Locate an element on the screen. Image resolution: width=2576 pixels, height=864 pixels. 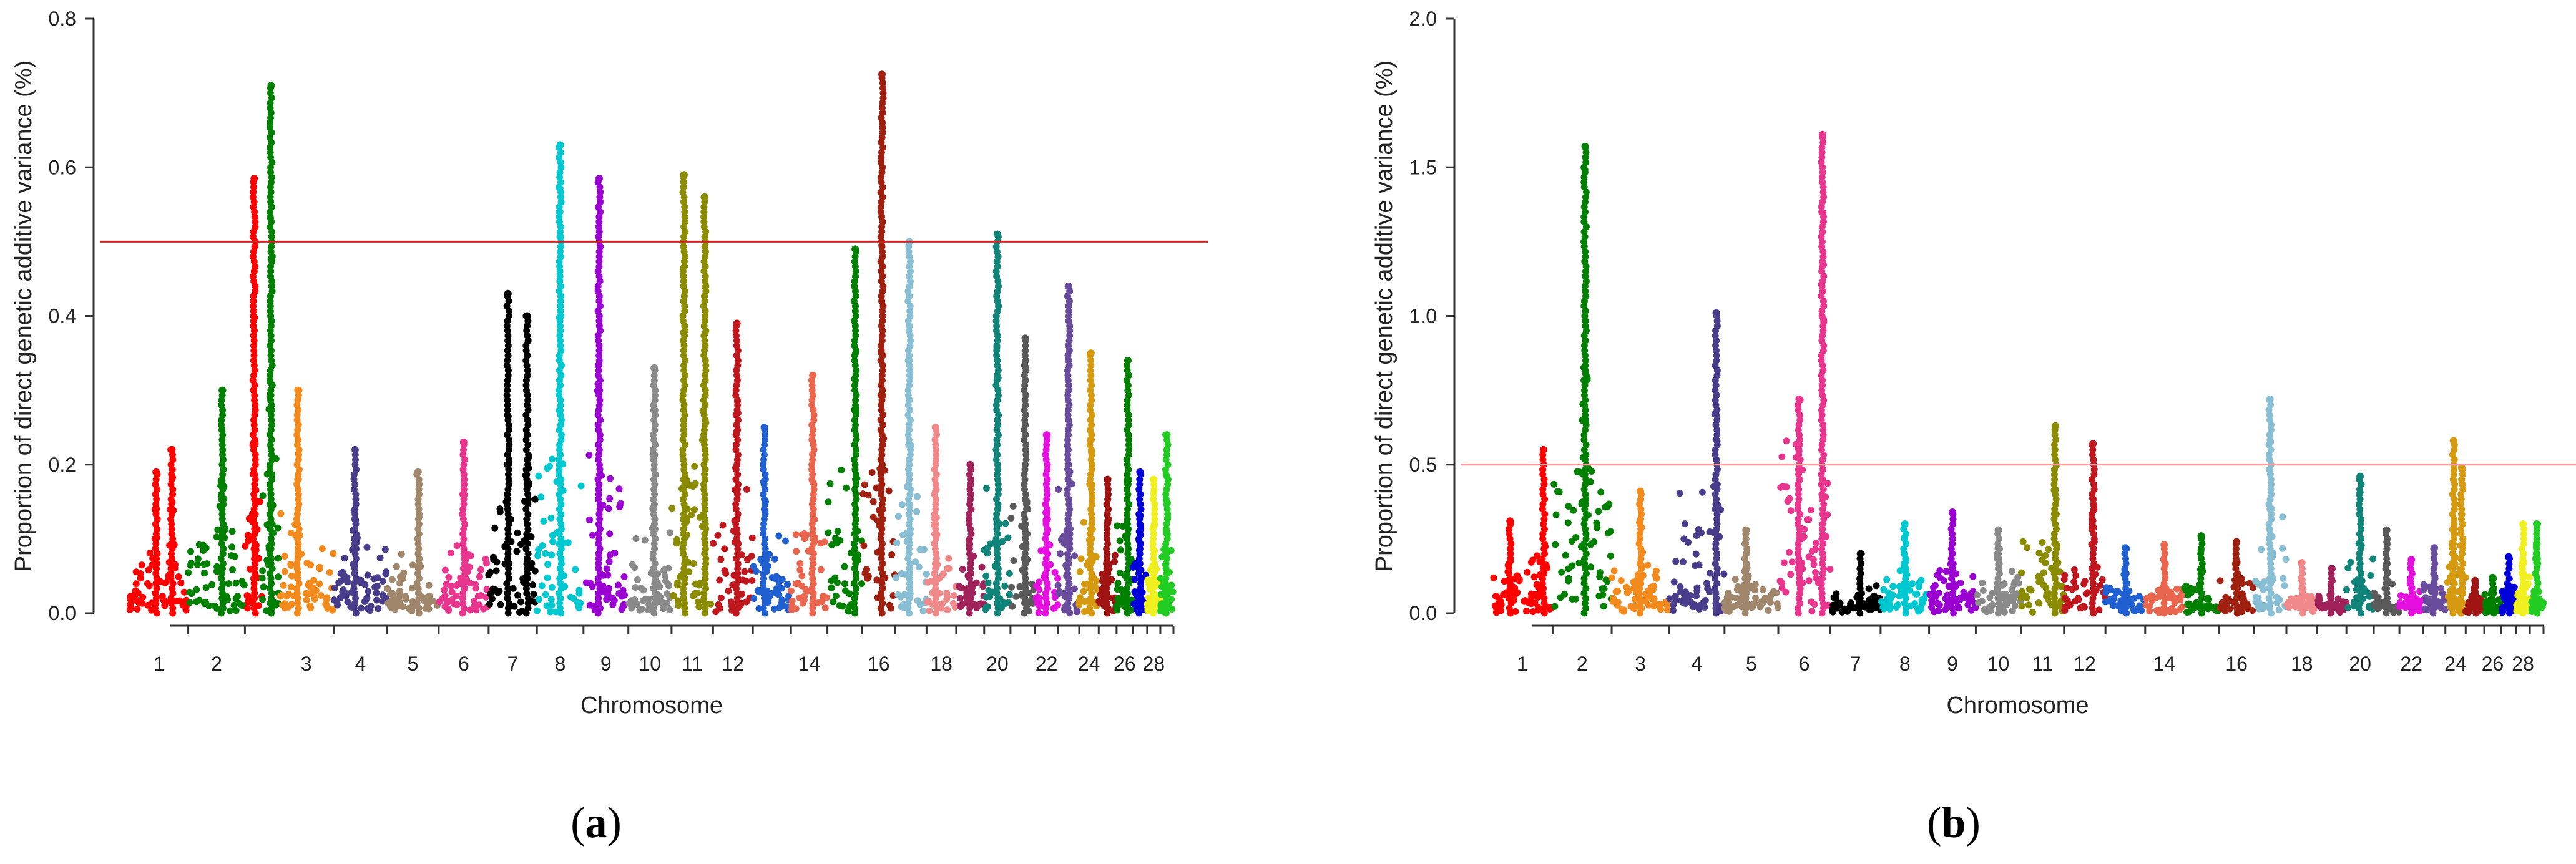
x-tick-label: 5 is located at coordinates (413, 664).